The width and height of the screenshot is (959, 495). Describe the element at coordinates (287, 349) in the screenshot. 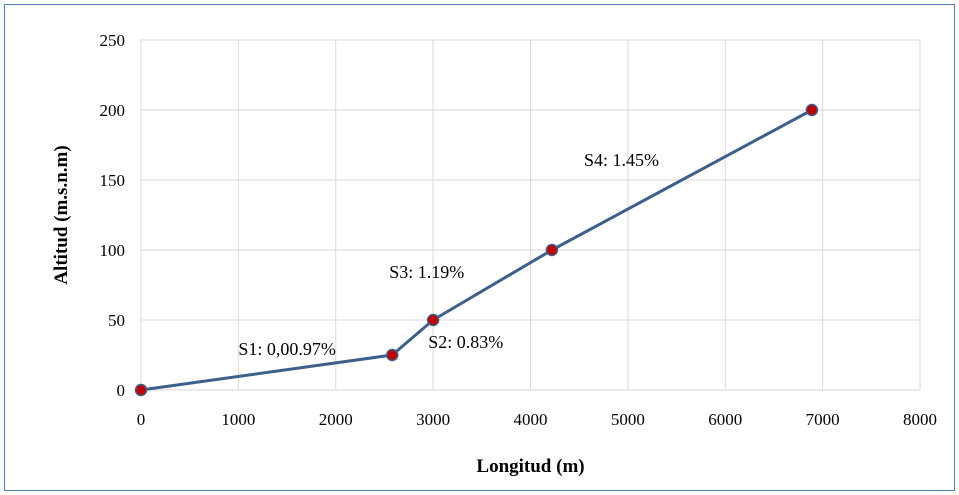

I see `annotation-1: S1: 0,00.97%` at that location.